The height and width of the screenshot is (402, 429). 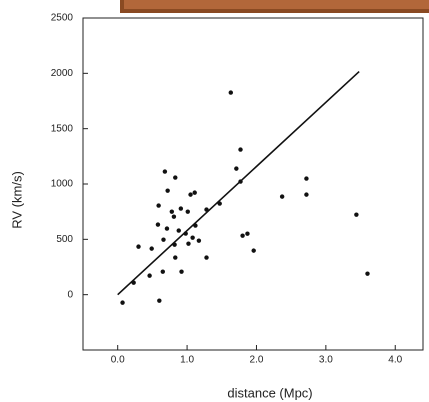 I want to click on x-axis-label: distance (Mpc), so click(x=269, y=392).